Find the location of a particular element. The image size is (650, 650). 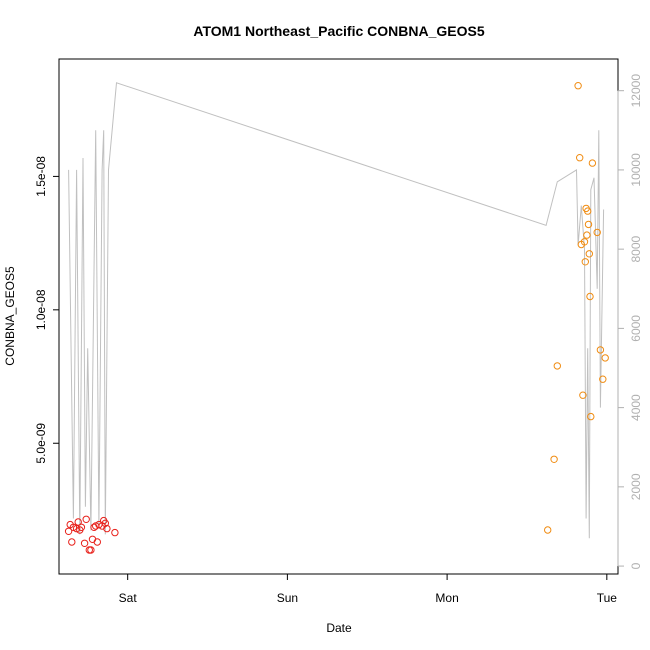

x-tick-label-2: Mon is located at coordinates (446, 598).